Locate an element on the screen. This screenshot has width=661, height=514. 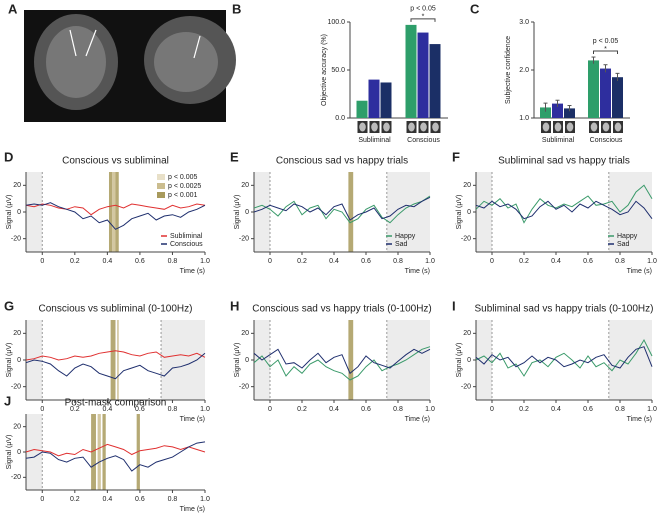
chart-title: Conscious sad vs happy trials (0-100Hz) is located at coordinates (342, 309).